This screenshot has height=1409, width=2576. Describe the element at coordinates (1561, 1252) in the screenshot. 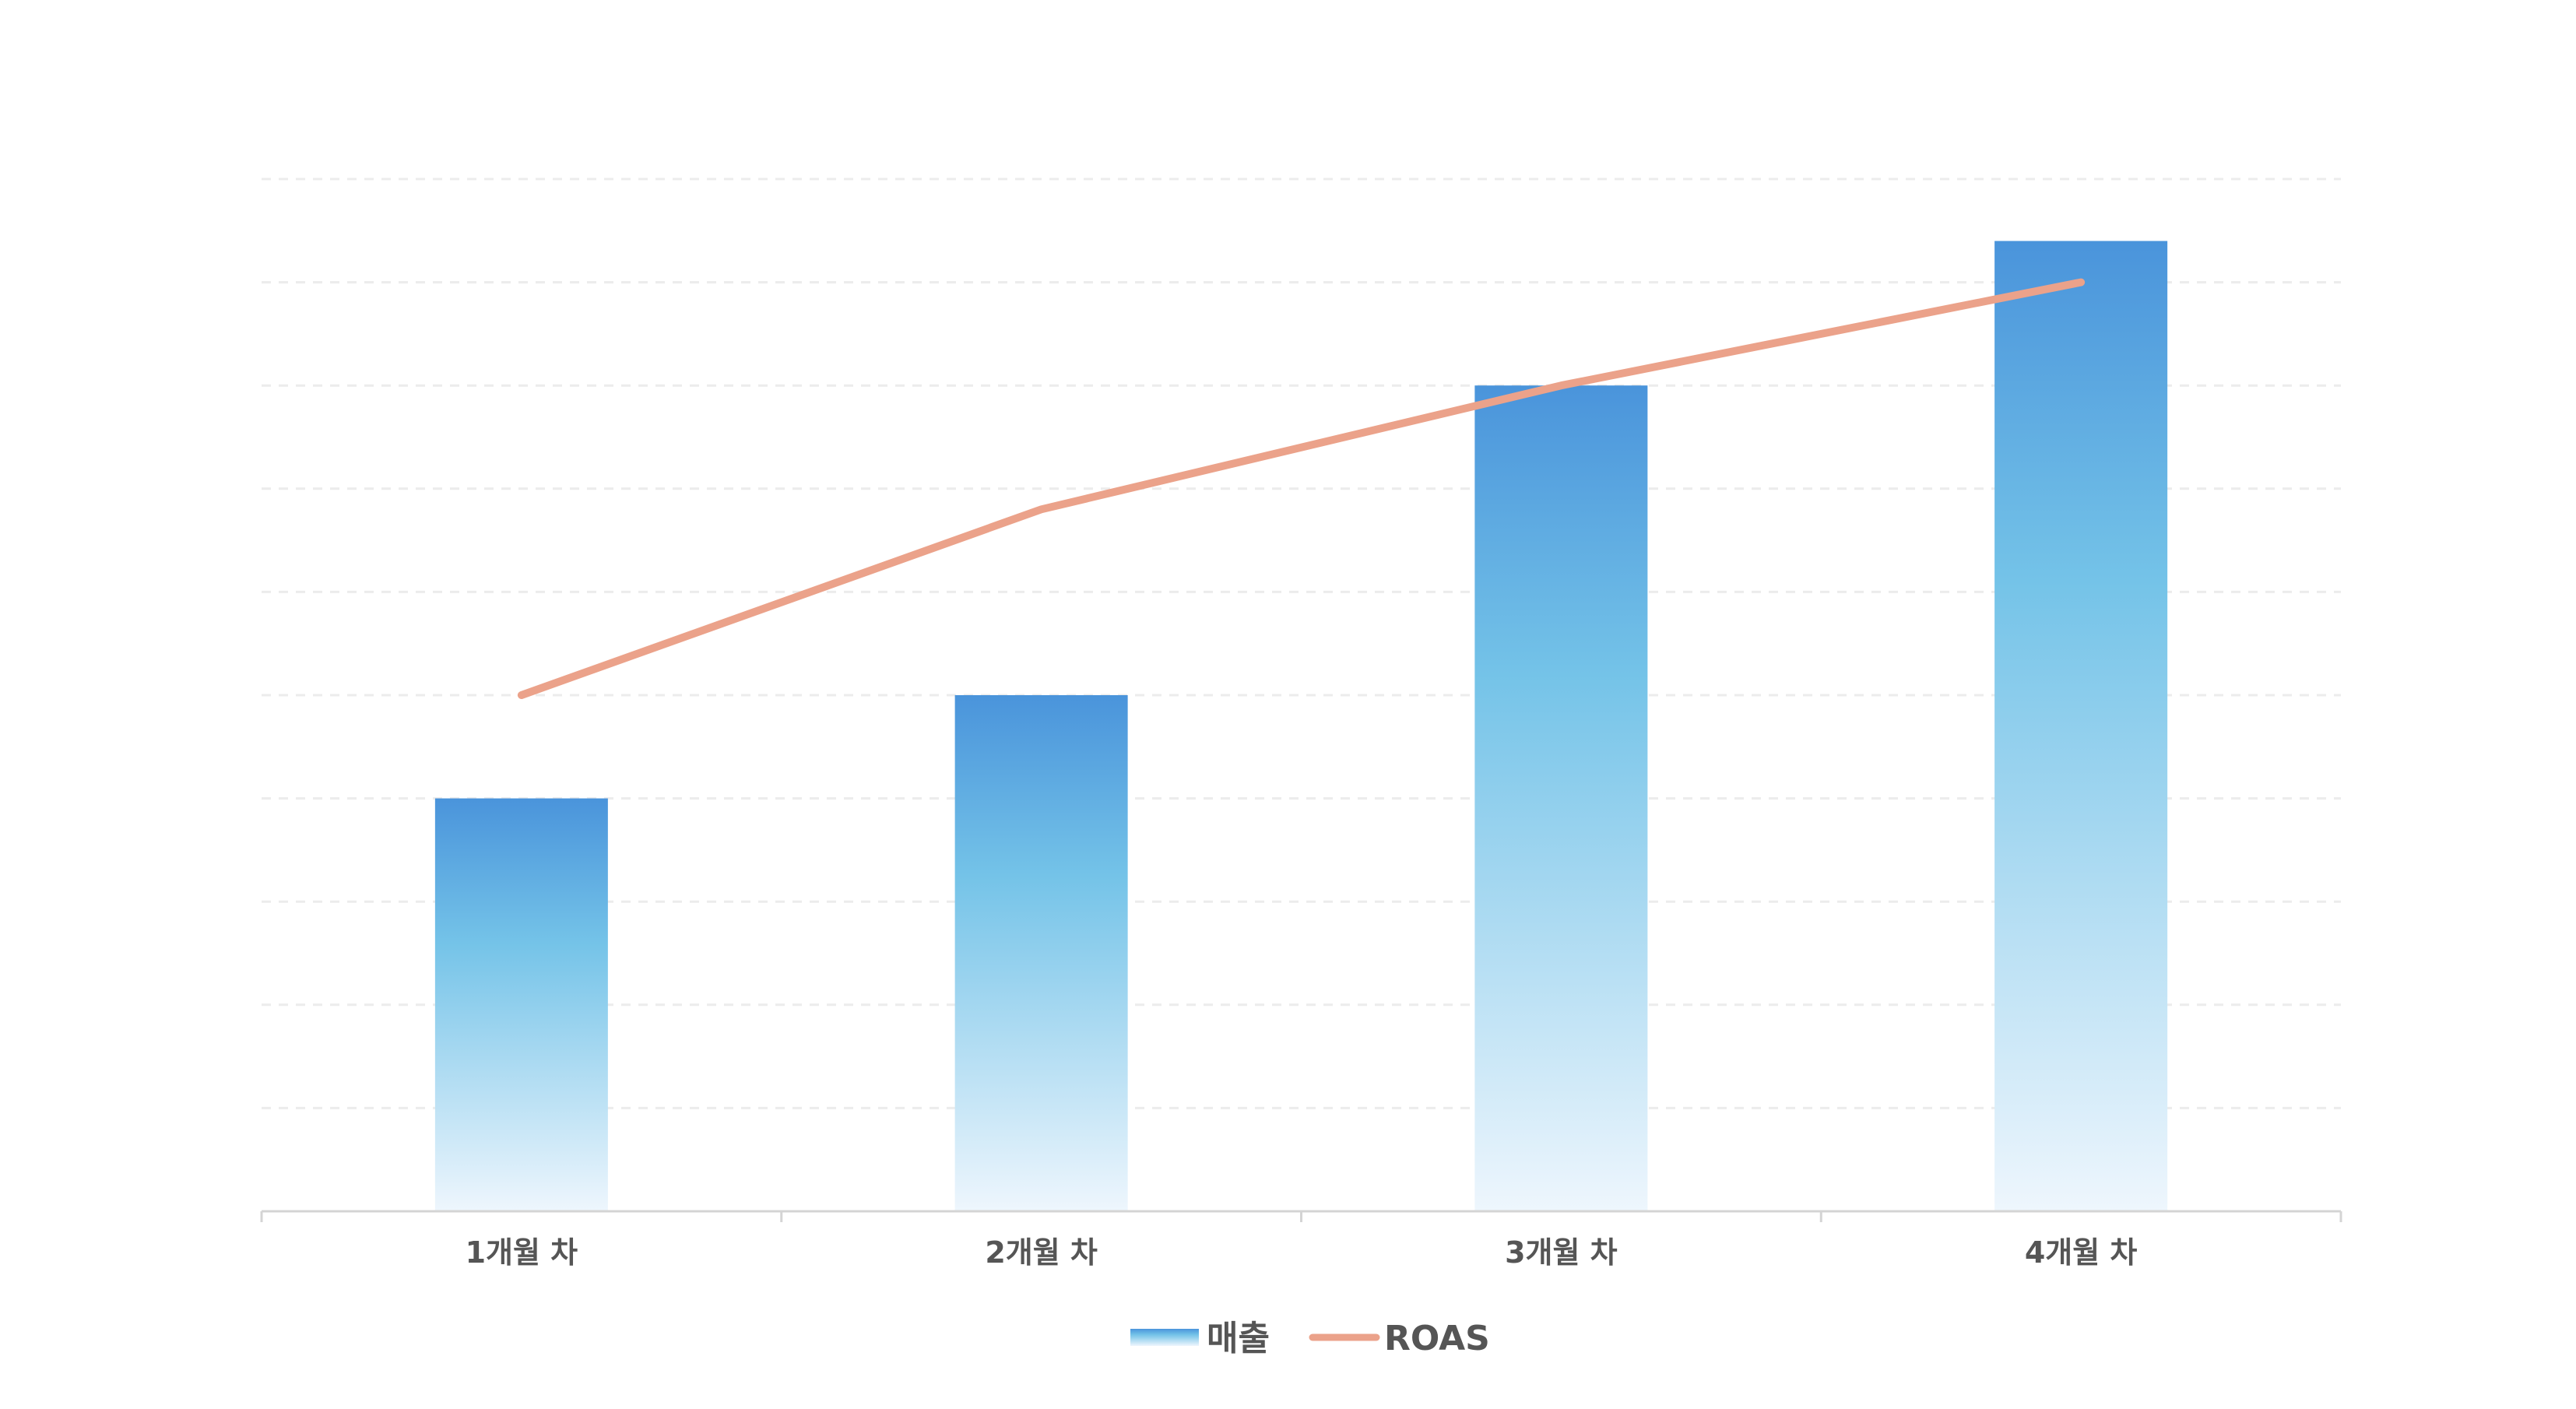

I see `x-tick-label: 3개월 차` at that location.